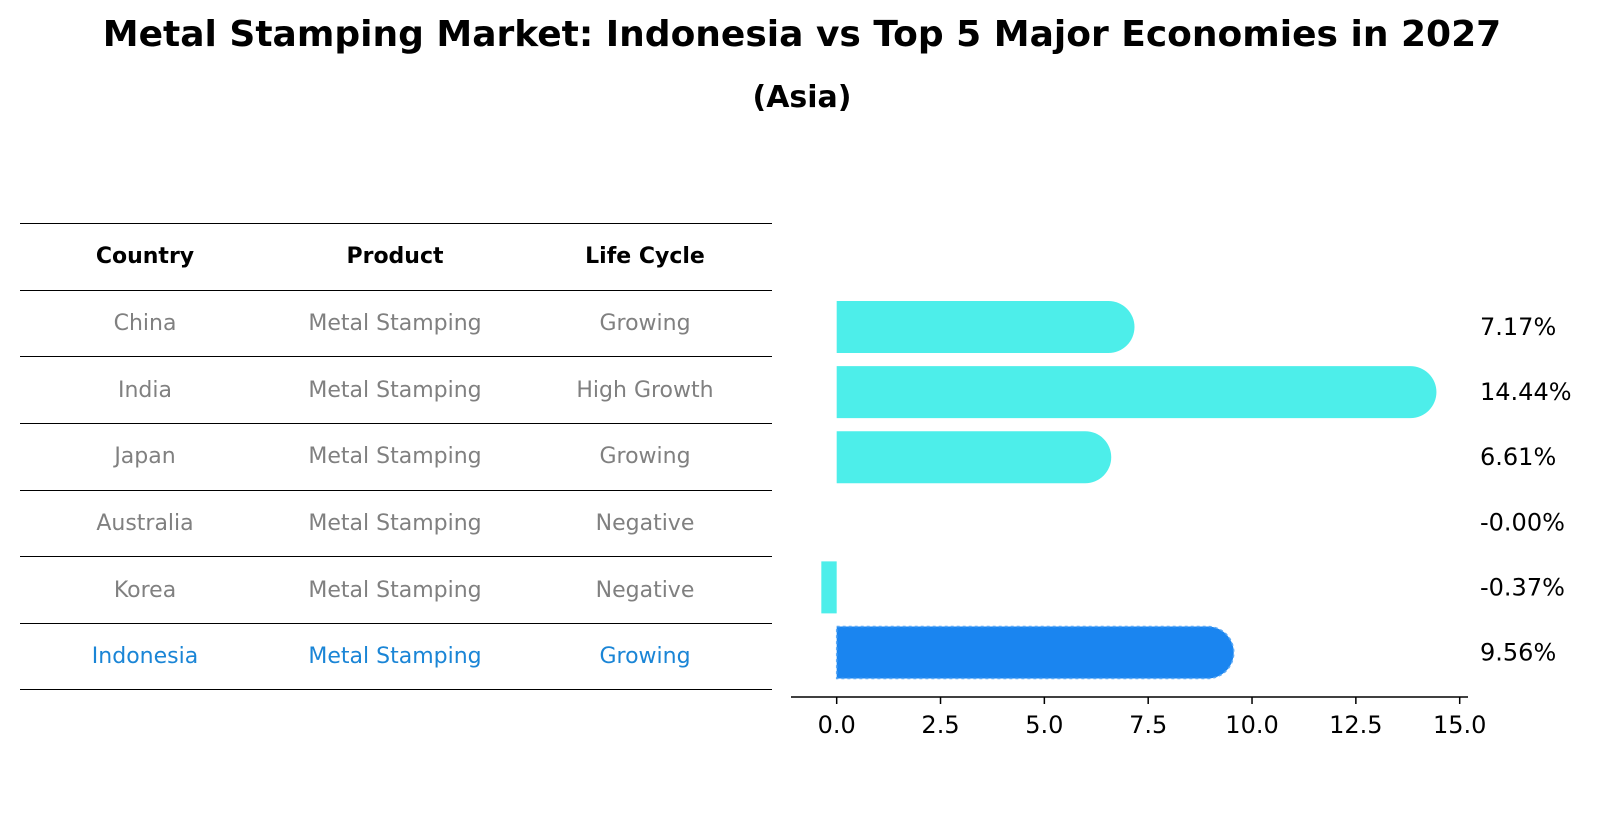 This screenshot has height=823, width=1604. I want to click on x-axis: 0.0 2.5 5.0 7.5 10.0 12.5 15.0, so click(1138, 717).